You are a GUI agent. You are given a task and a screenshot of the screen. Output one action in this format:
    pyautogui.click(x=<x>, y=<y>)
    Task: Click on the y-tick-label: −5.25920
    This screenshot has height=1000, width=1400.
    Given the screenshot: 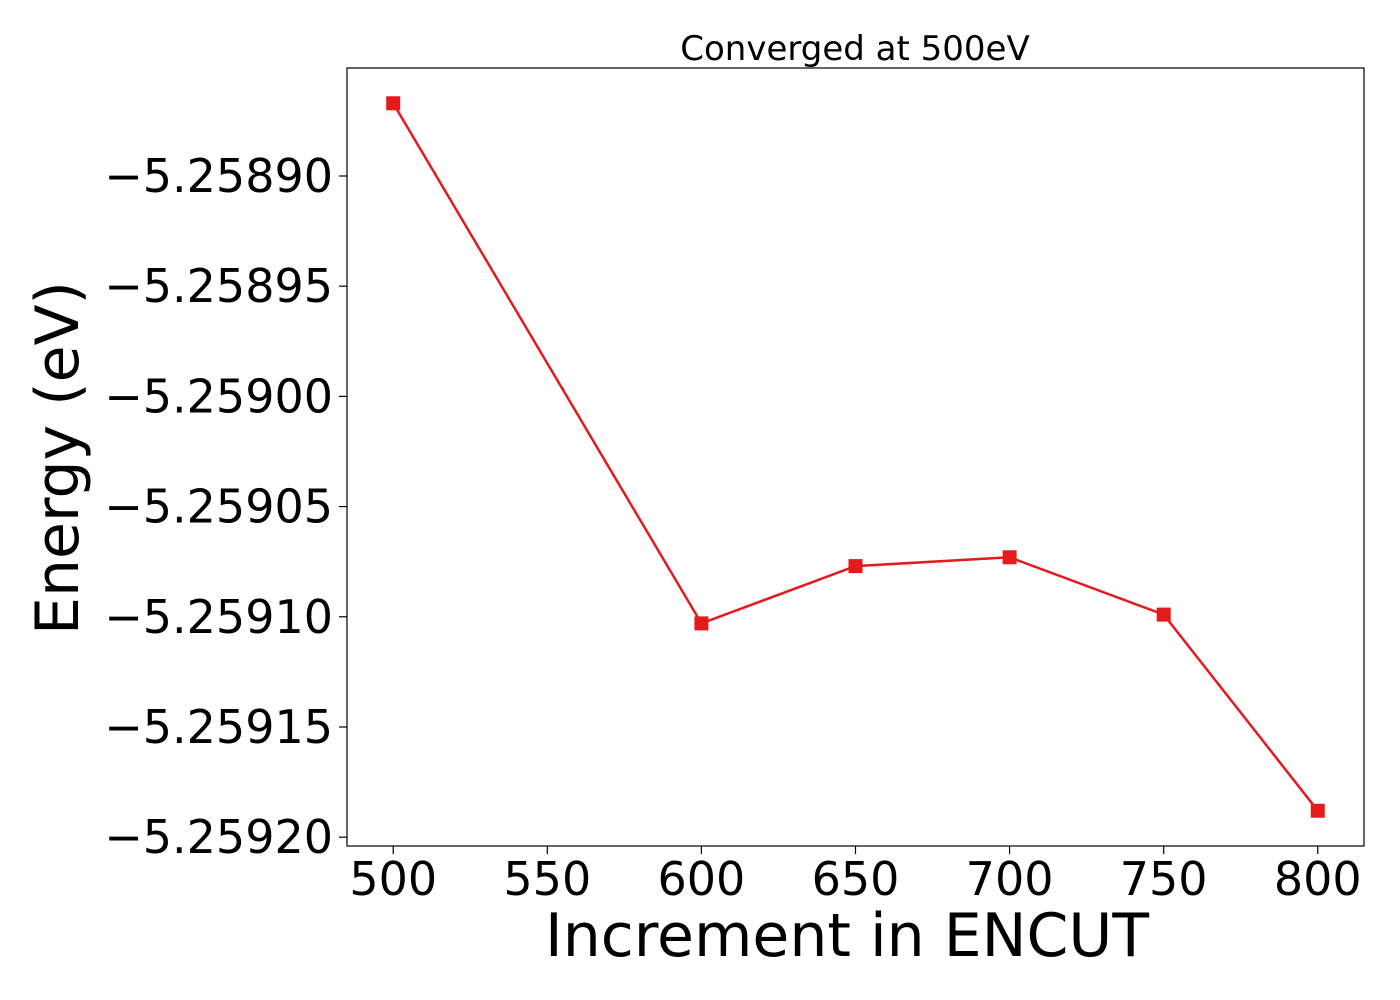 What is the action you would take?
    pyautogui.click(x=218, y=837)
    